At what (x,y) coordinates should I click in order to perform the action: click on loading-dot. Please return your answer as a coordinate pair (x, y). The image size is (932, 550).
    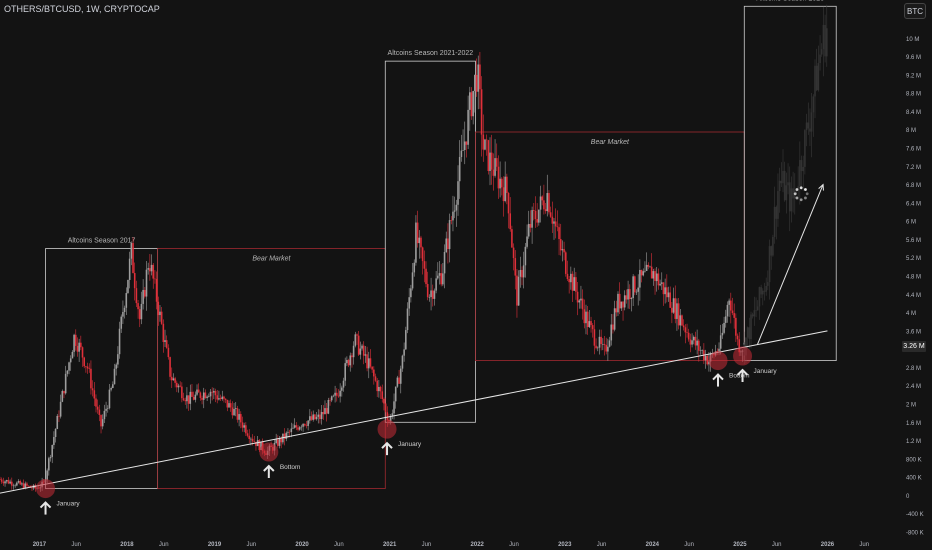
    Looking at the image, I should click on (795, 194).